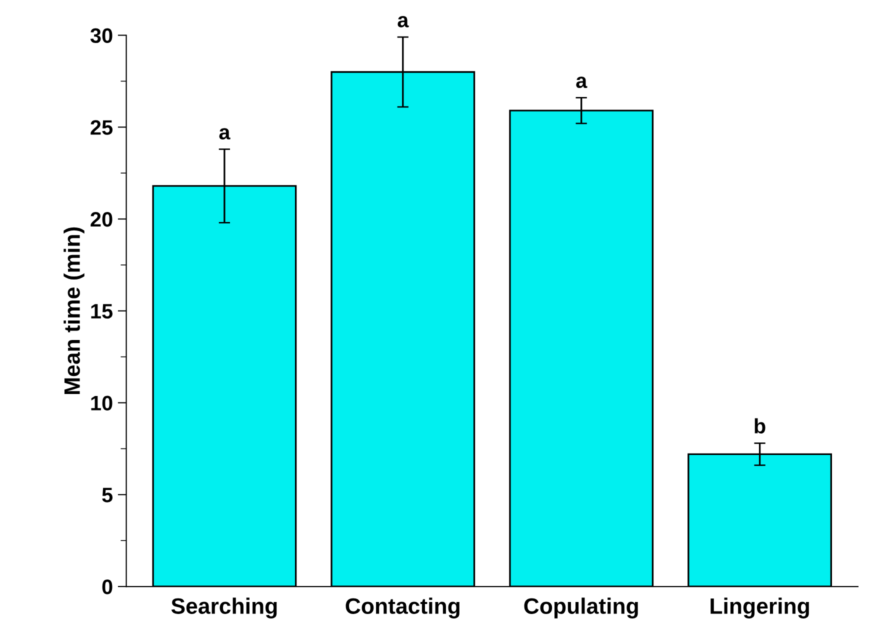 The image size is (871, 641). I want to click on y-tick-label: 30, so click(101, 36).